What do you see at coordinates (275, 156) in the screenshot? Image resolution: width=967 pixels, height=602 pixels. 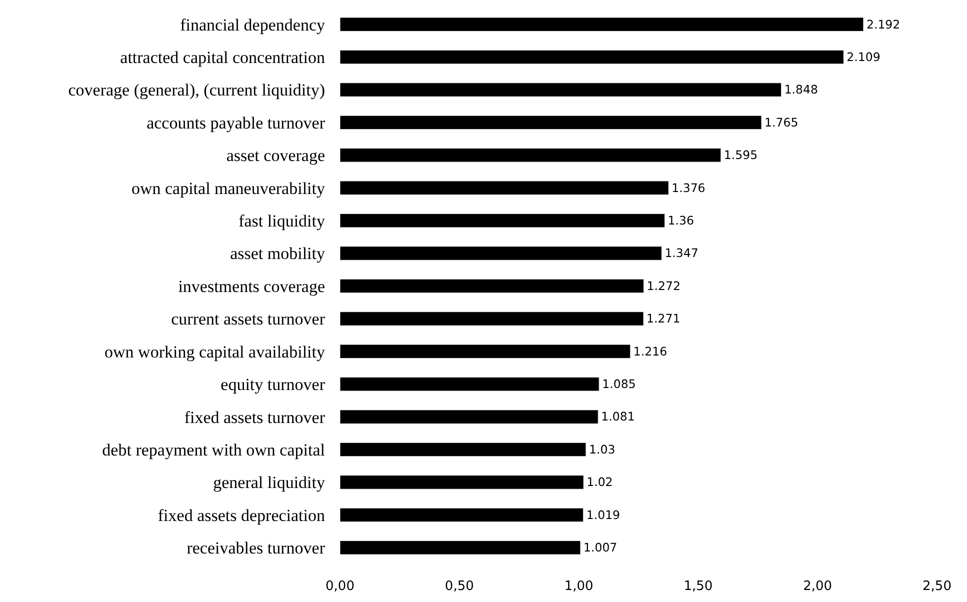 I see `y-tick-label: asset coverage` at bounding box center [275, 156].